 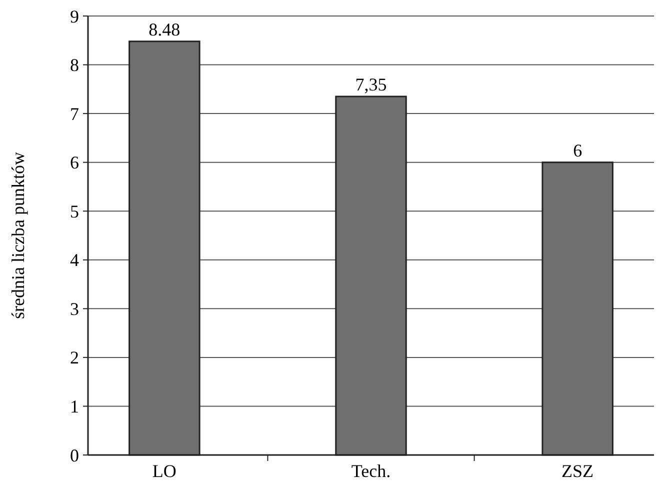 I want to click on y-tick-label: 1, so click(x=74, y=406).